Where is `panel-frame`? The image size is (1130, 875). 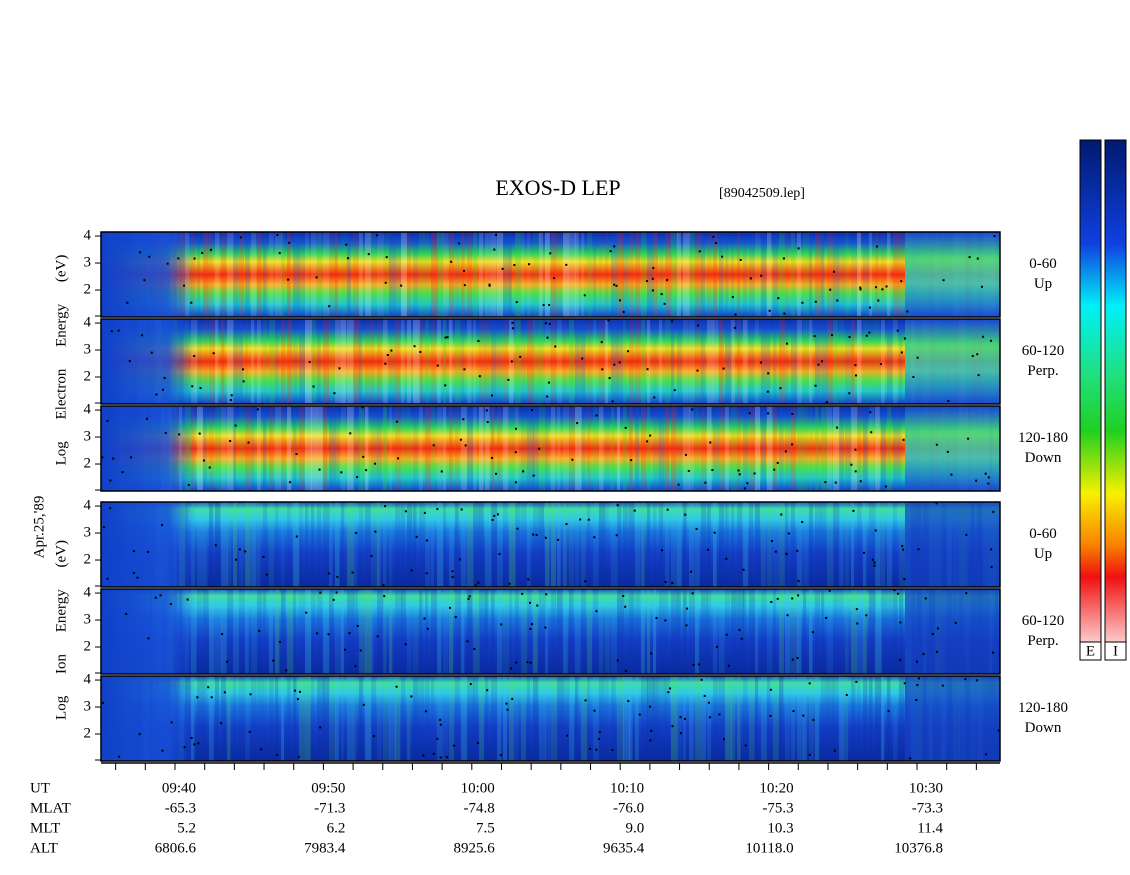 panel-frame is located at coordinates (550, 361).